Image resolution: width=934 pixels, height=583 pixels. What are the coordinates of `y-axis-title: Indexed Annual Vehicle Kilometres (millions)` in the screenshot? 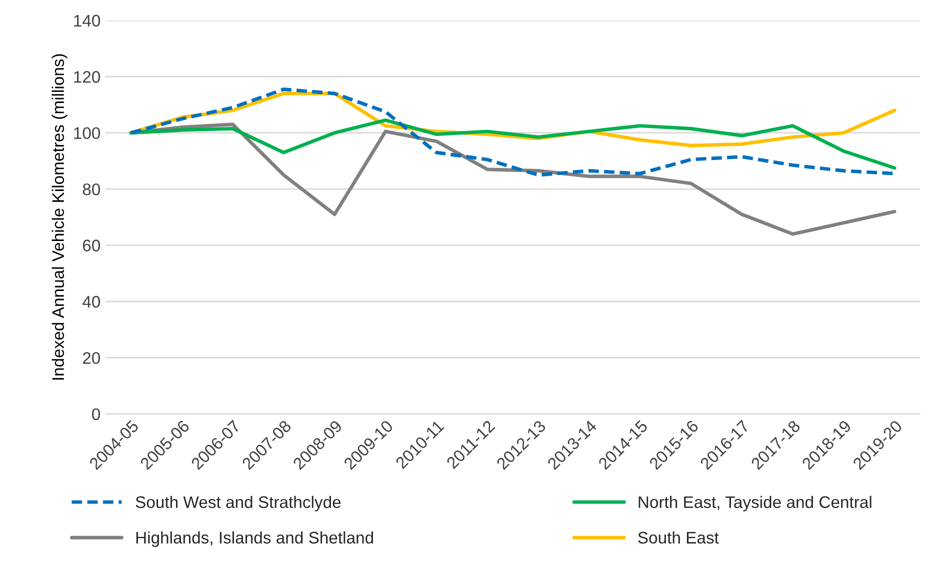 It's located at (60, 217).